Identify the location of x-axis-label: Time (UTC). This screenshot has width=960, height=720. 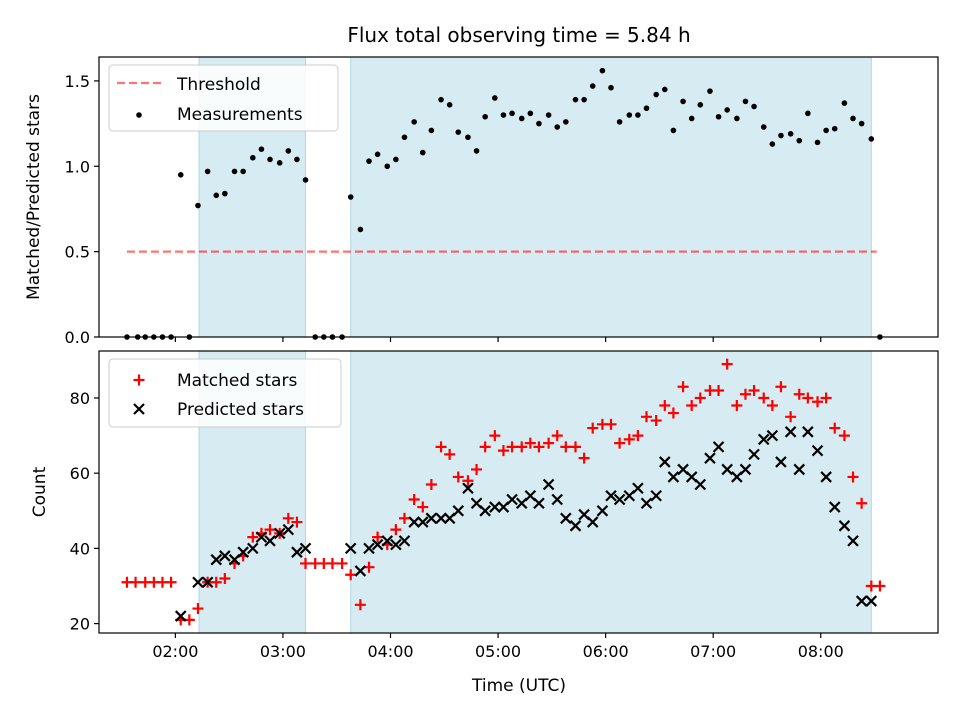
(518, 686).